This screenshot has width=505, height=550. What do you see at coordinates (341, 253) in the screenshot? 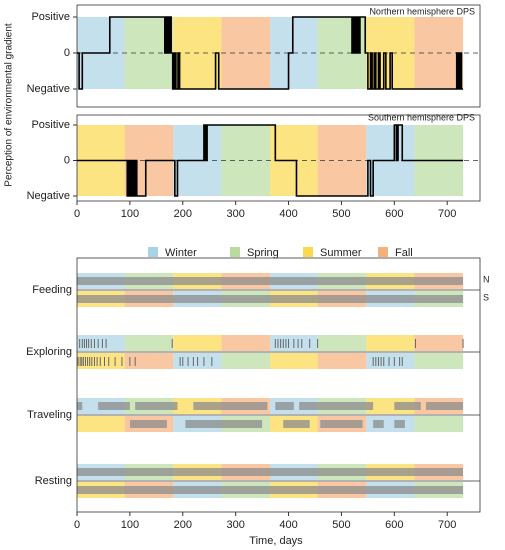
I see `legend-label: Summer` at bounding box center [341, 253].